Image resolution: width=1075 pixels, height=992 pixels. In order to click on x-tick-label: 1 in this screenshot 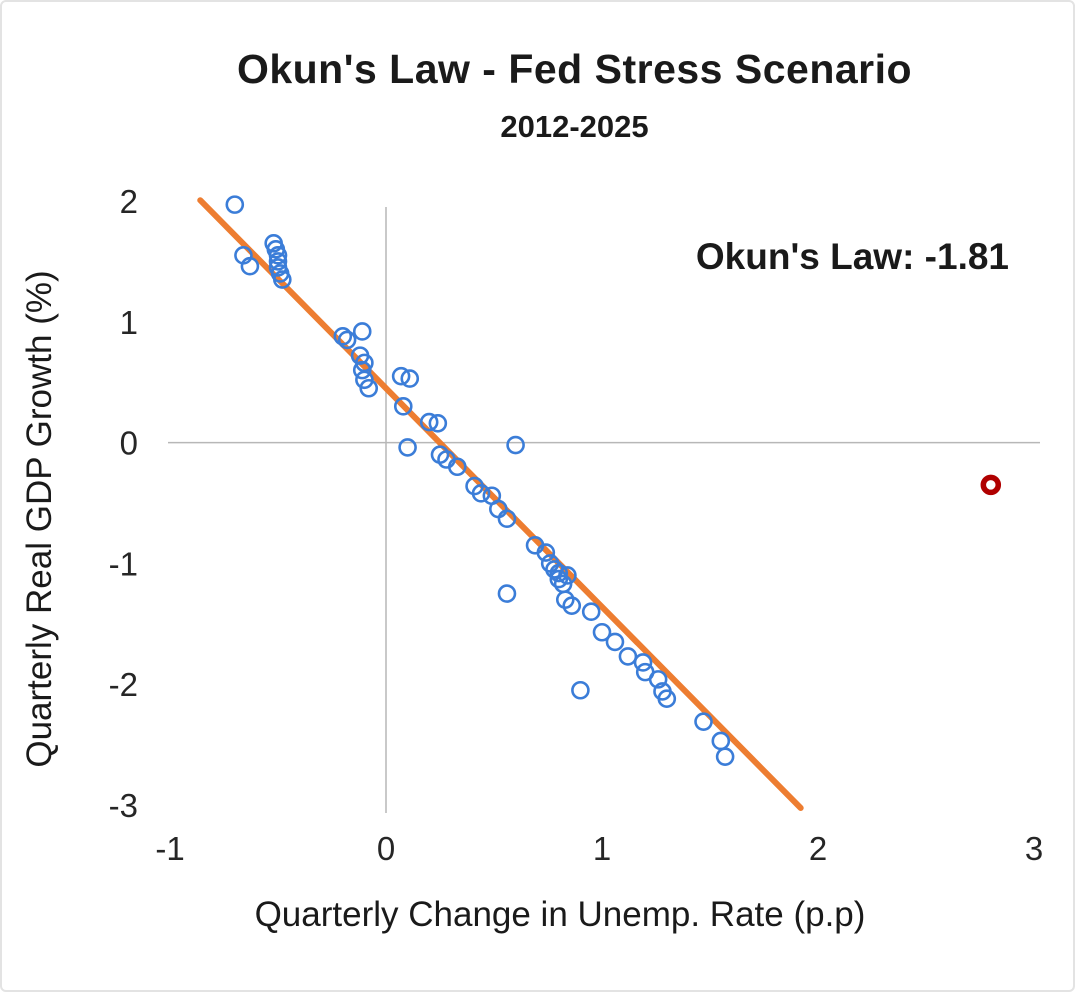, I will do `click(602, 848)`.